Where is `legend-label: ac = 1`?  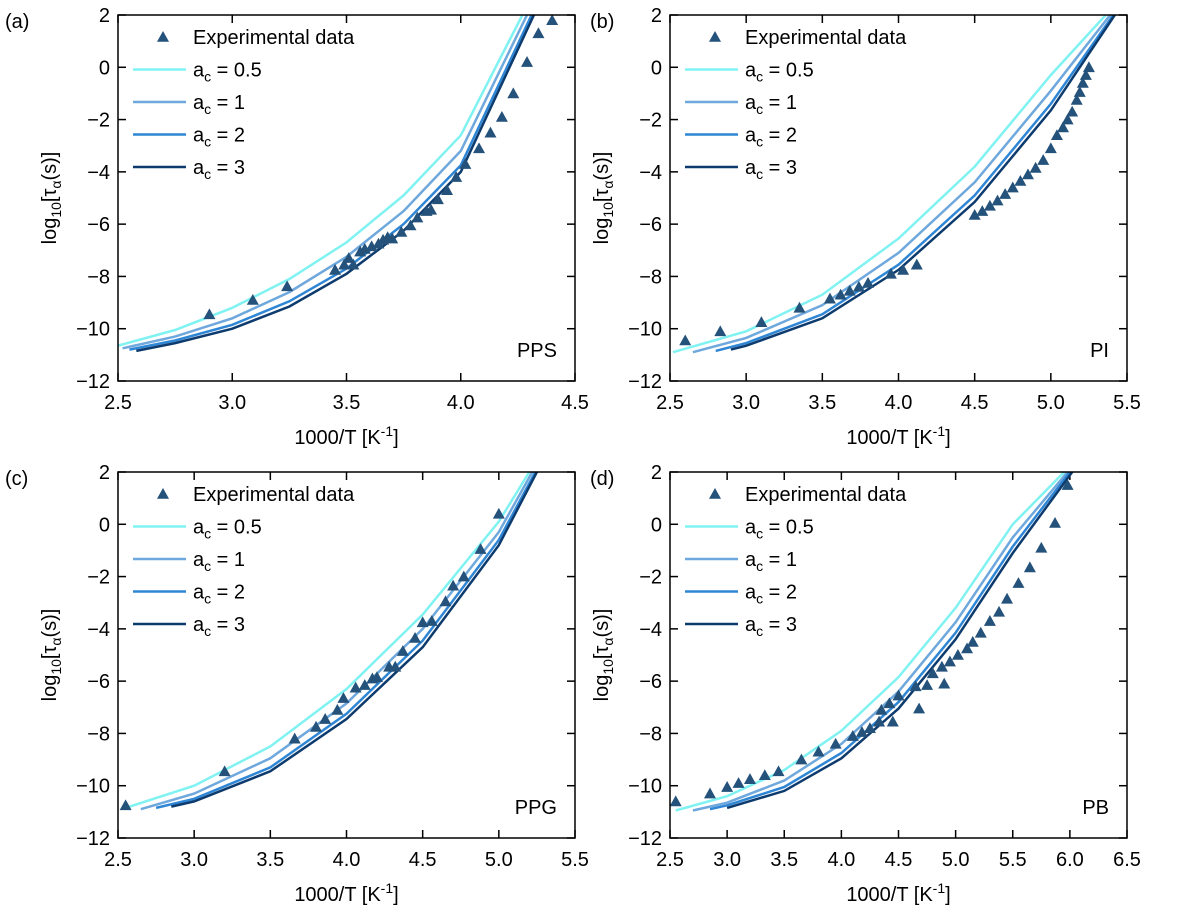
legend-label: ac = 1 is located at coordinates (219, 561).